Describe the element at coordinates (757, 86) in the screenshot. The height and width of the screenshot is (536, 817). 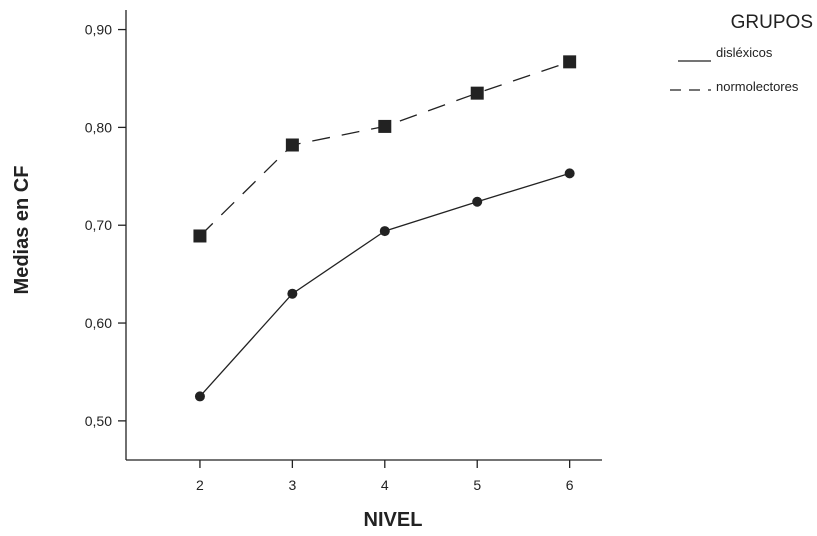
I see `legend-label-normolectores: normolectores` at that location.